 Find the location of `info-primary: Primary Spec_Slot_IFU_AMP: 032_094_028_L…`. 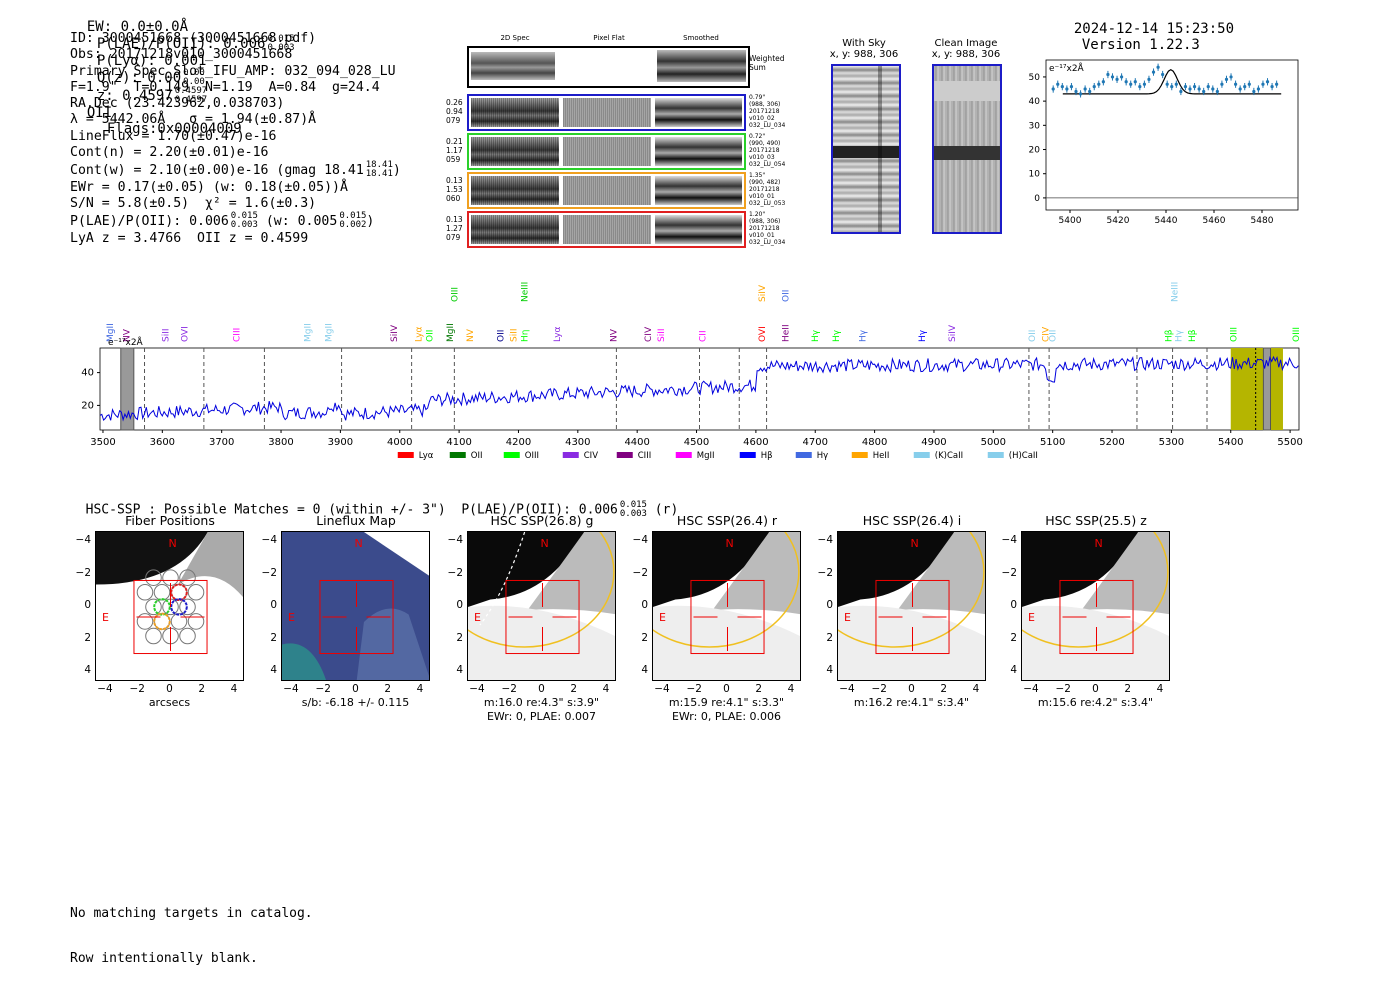

info-primary: Primary Spec_Slot_IFU_AMP: 032_094_028_L… is located at coordinates (233, 71).